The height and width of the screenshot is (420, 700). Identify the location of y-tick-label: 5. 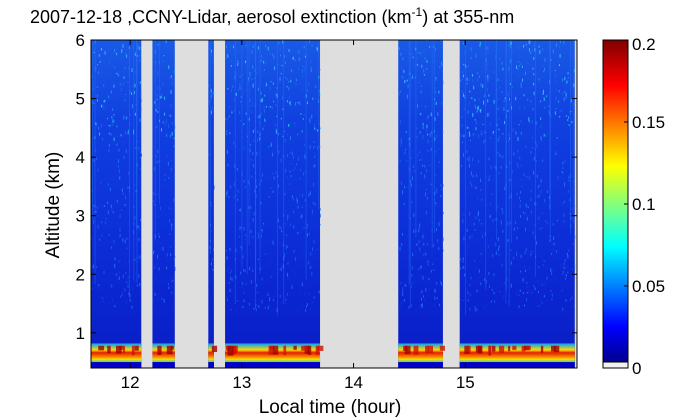
(80, 99).